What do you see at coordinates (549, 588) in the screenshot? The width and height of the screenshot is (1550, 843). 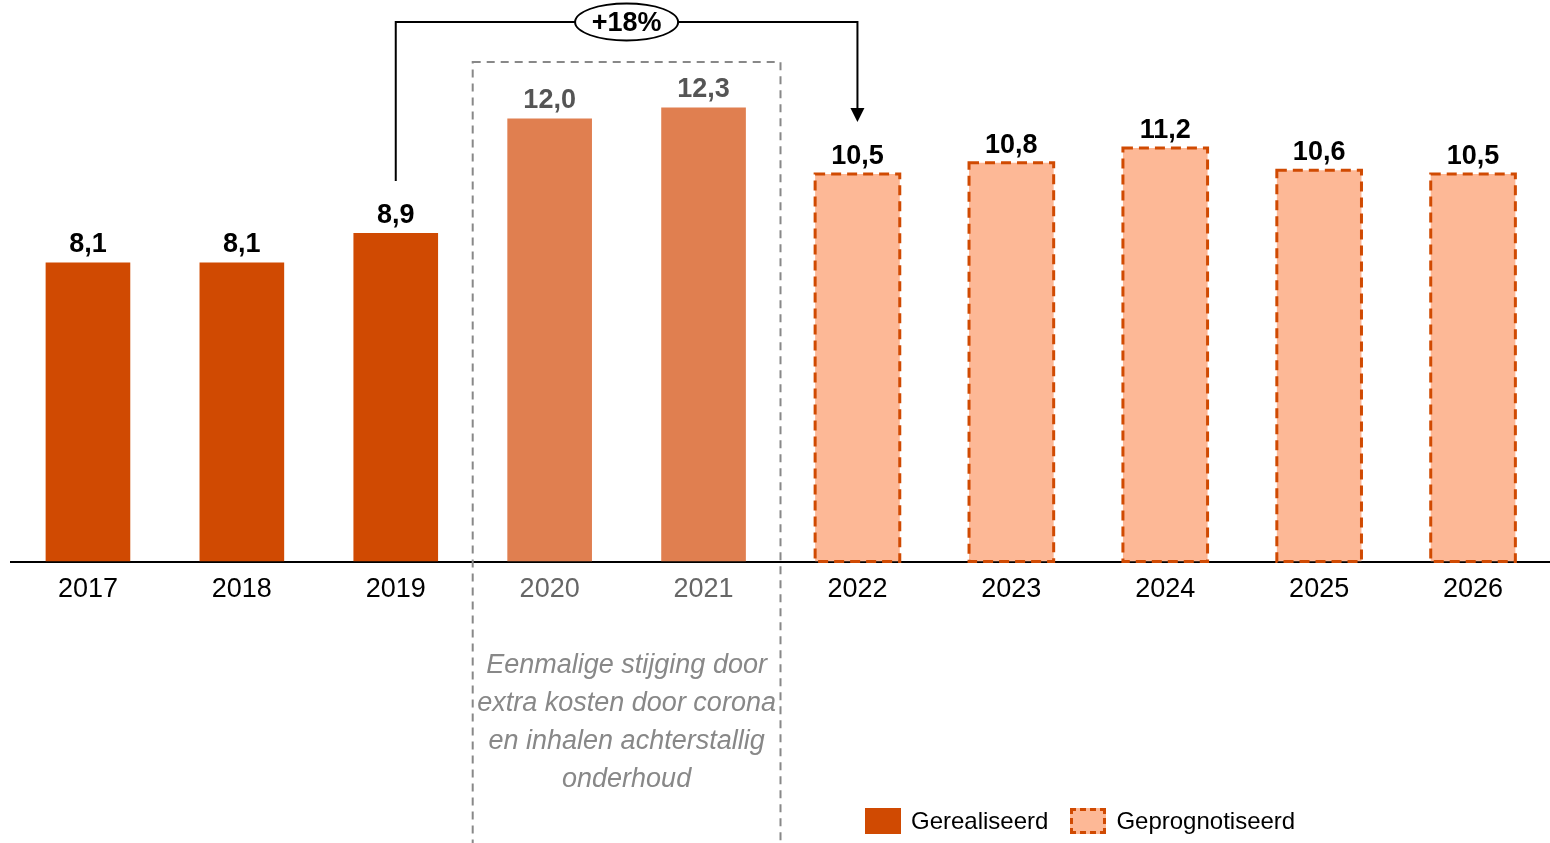 I see `x-tick-label: 2020` at bounding box center [549, 588].